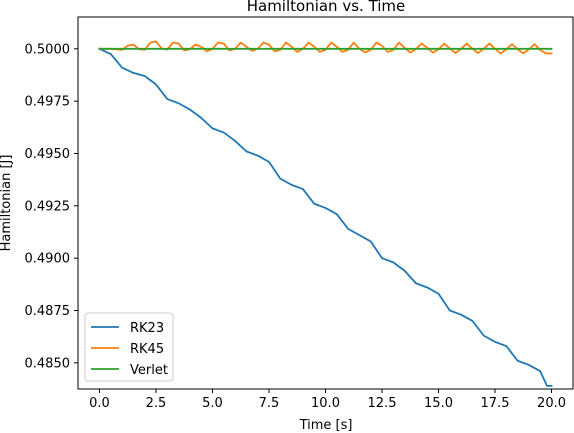 This screenshot has height=433, width=574. I want to click on y-tick-label: 0.4925, so click(48, 206).